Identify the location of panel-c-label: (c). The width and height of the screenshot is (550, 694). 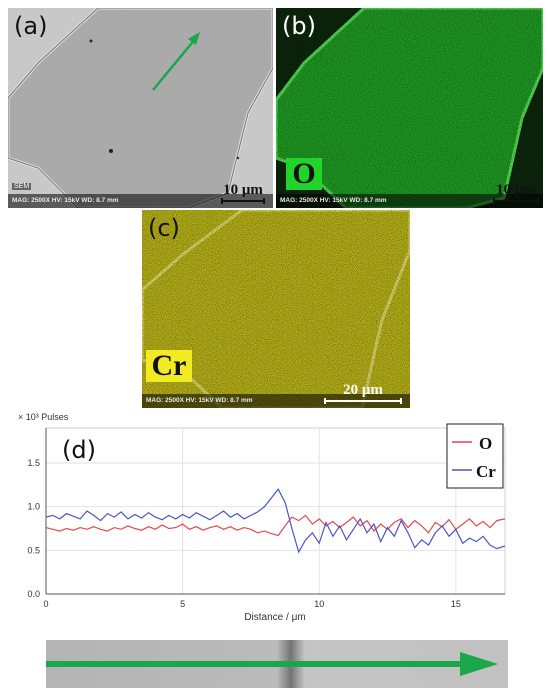
(164, 228).